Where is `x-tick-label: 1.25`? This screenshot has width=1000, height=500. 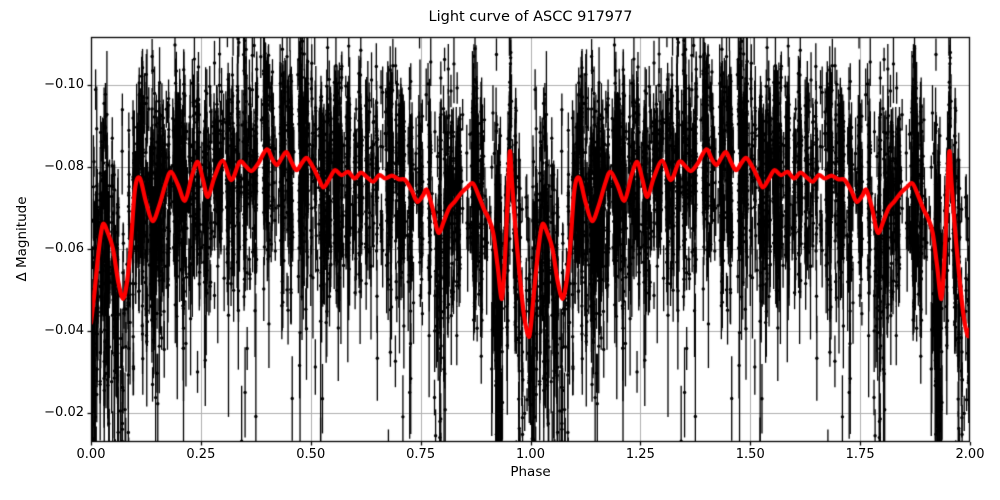
x-tick-label: 1.25 is located at coordinates (640, 454).